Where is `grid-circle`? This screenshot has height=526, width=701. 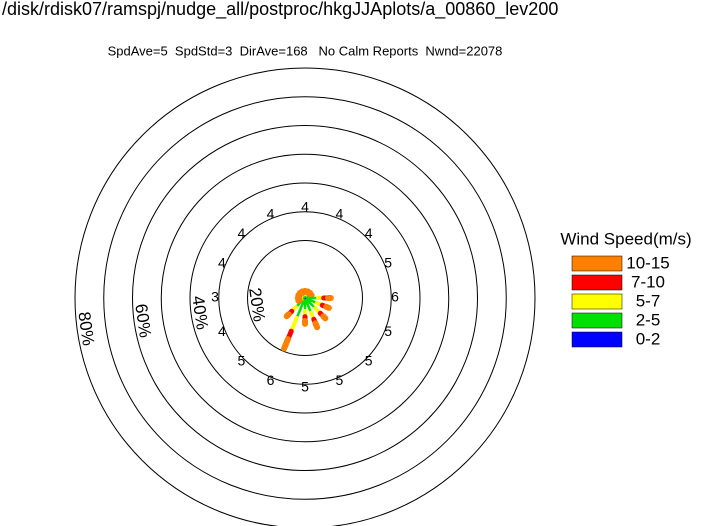 grid-circle is located at coordinates (305, 298).